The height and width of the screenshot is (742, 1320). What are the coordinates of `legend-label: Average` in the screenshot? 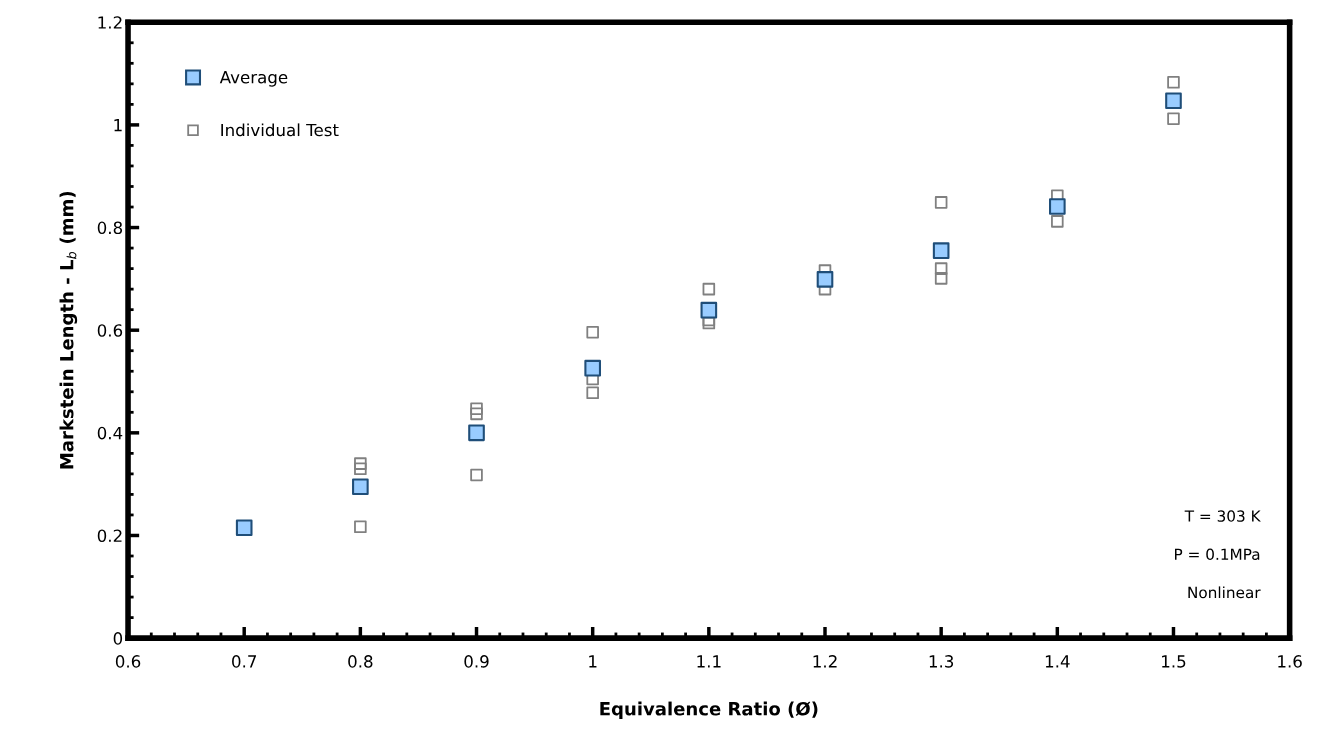 It's located at (253, 79).